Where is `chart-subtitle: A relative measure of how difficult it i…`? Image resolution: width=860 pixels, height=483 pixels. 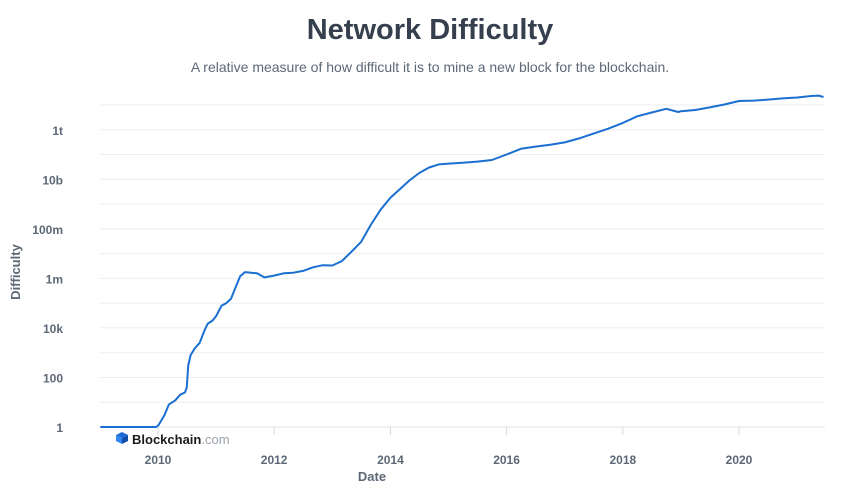
chart-subtitle: A relative measure of how difficult it i… is located at coordinates (430, 67).